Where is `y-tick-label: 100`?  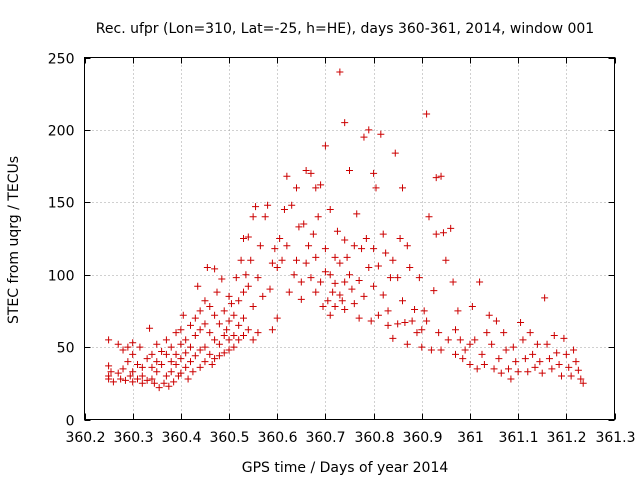
y-tick-label: 100 is located at coordinates (61, 277).